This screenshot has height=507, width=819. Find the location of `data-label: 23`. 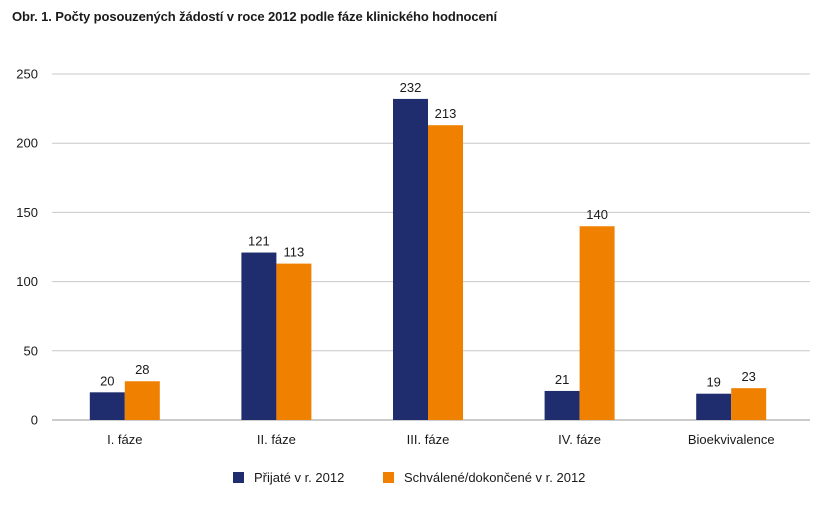

data-label: 23 is located at coordinates (748, 376).